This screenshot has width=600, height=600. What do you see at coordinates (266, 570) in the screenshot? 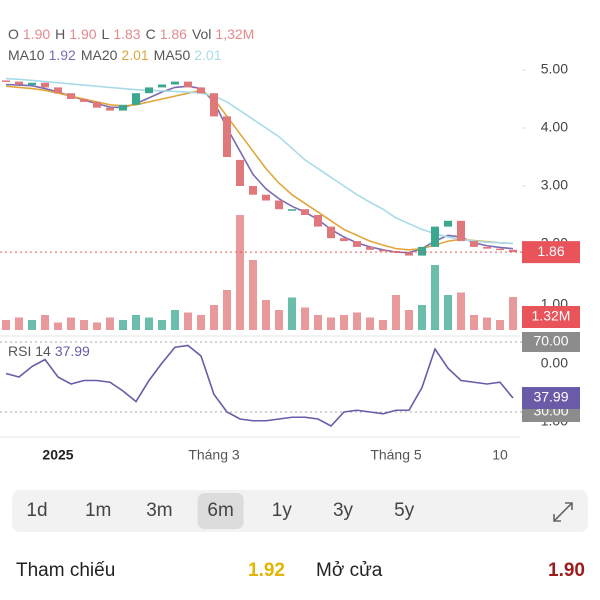
I see `stat-value: 1.92` at bounding box center [266, 570].